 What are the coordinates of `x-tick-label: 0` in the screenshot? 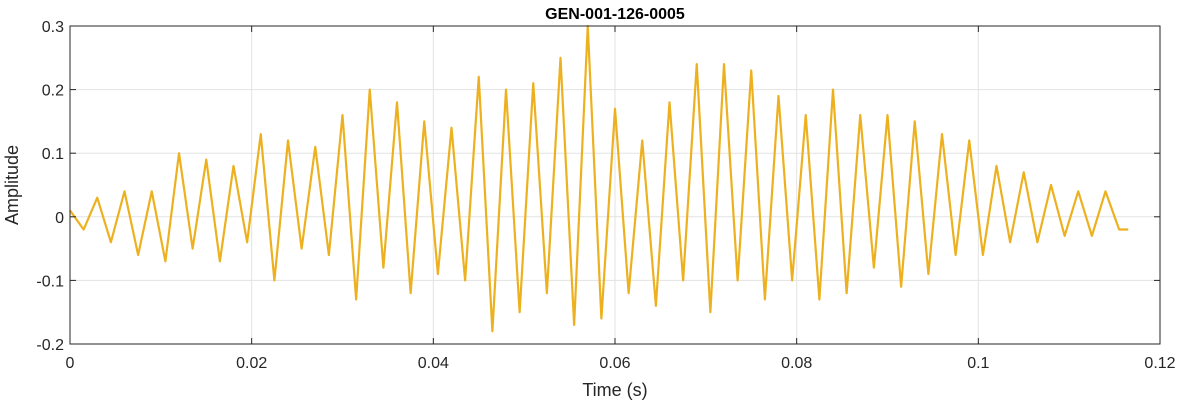 It's located at (70, 363).